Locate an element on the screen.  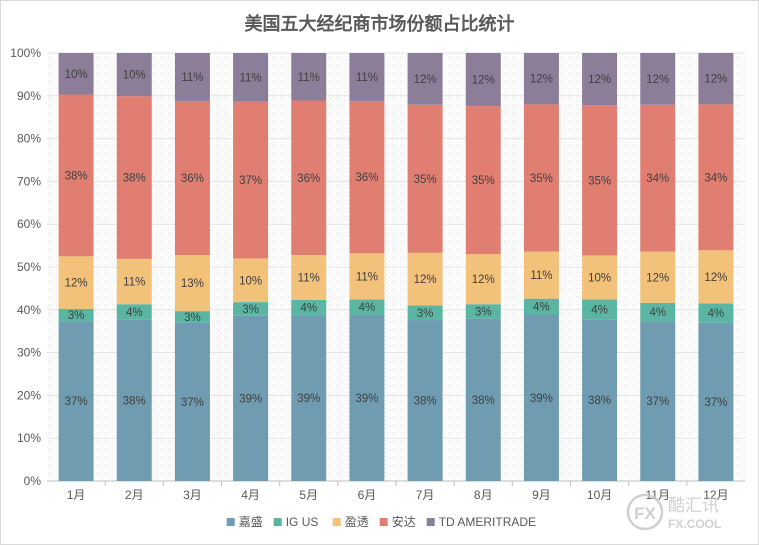
watermark: FX 酷汇讯 FX.COOL is located at coordinates (686, 512).